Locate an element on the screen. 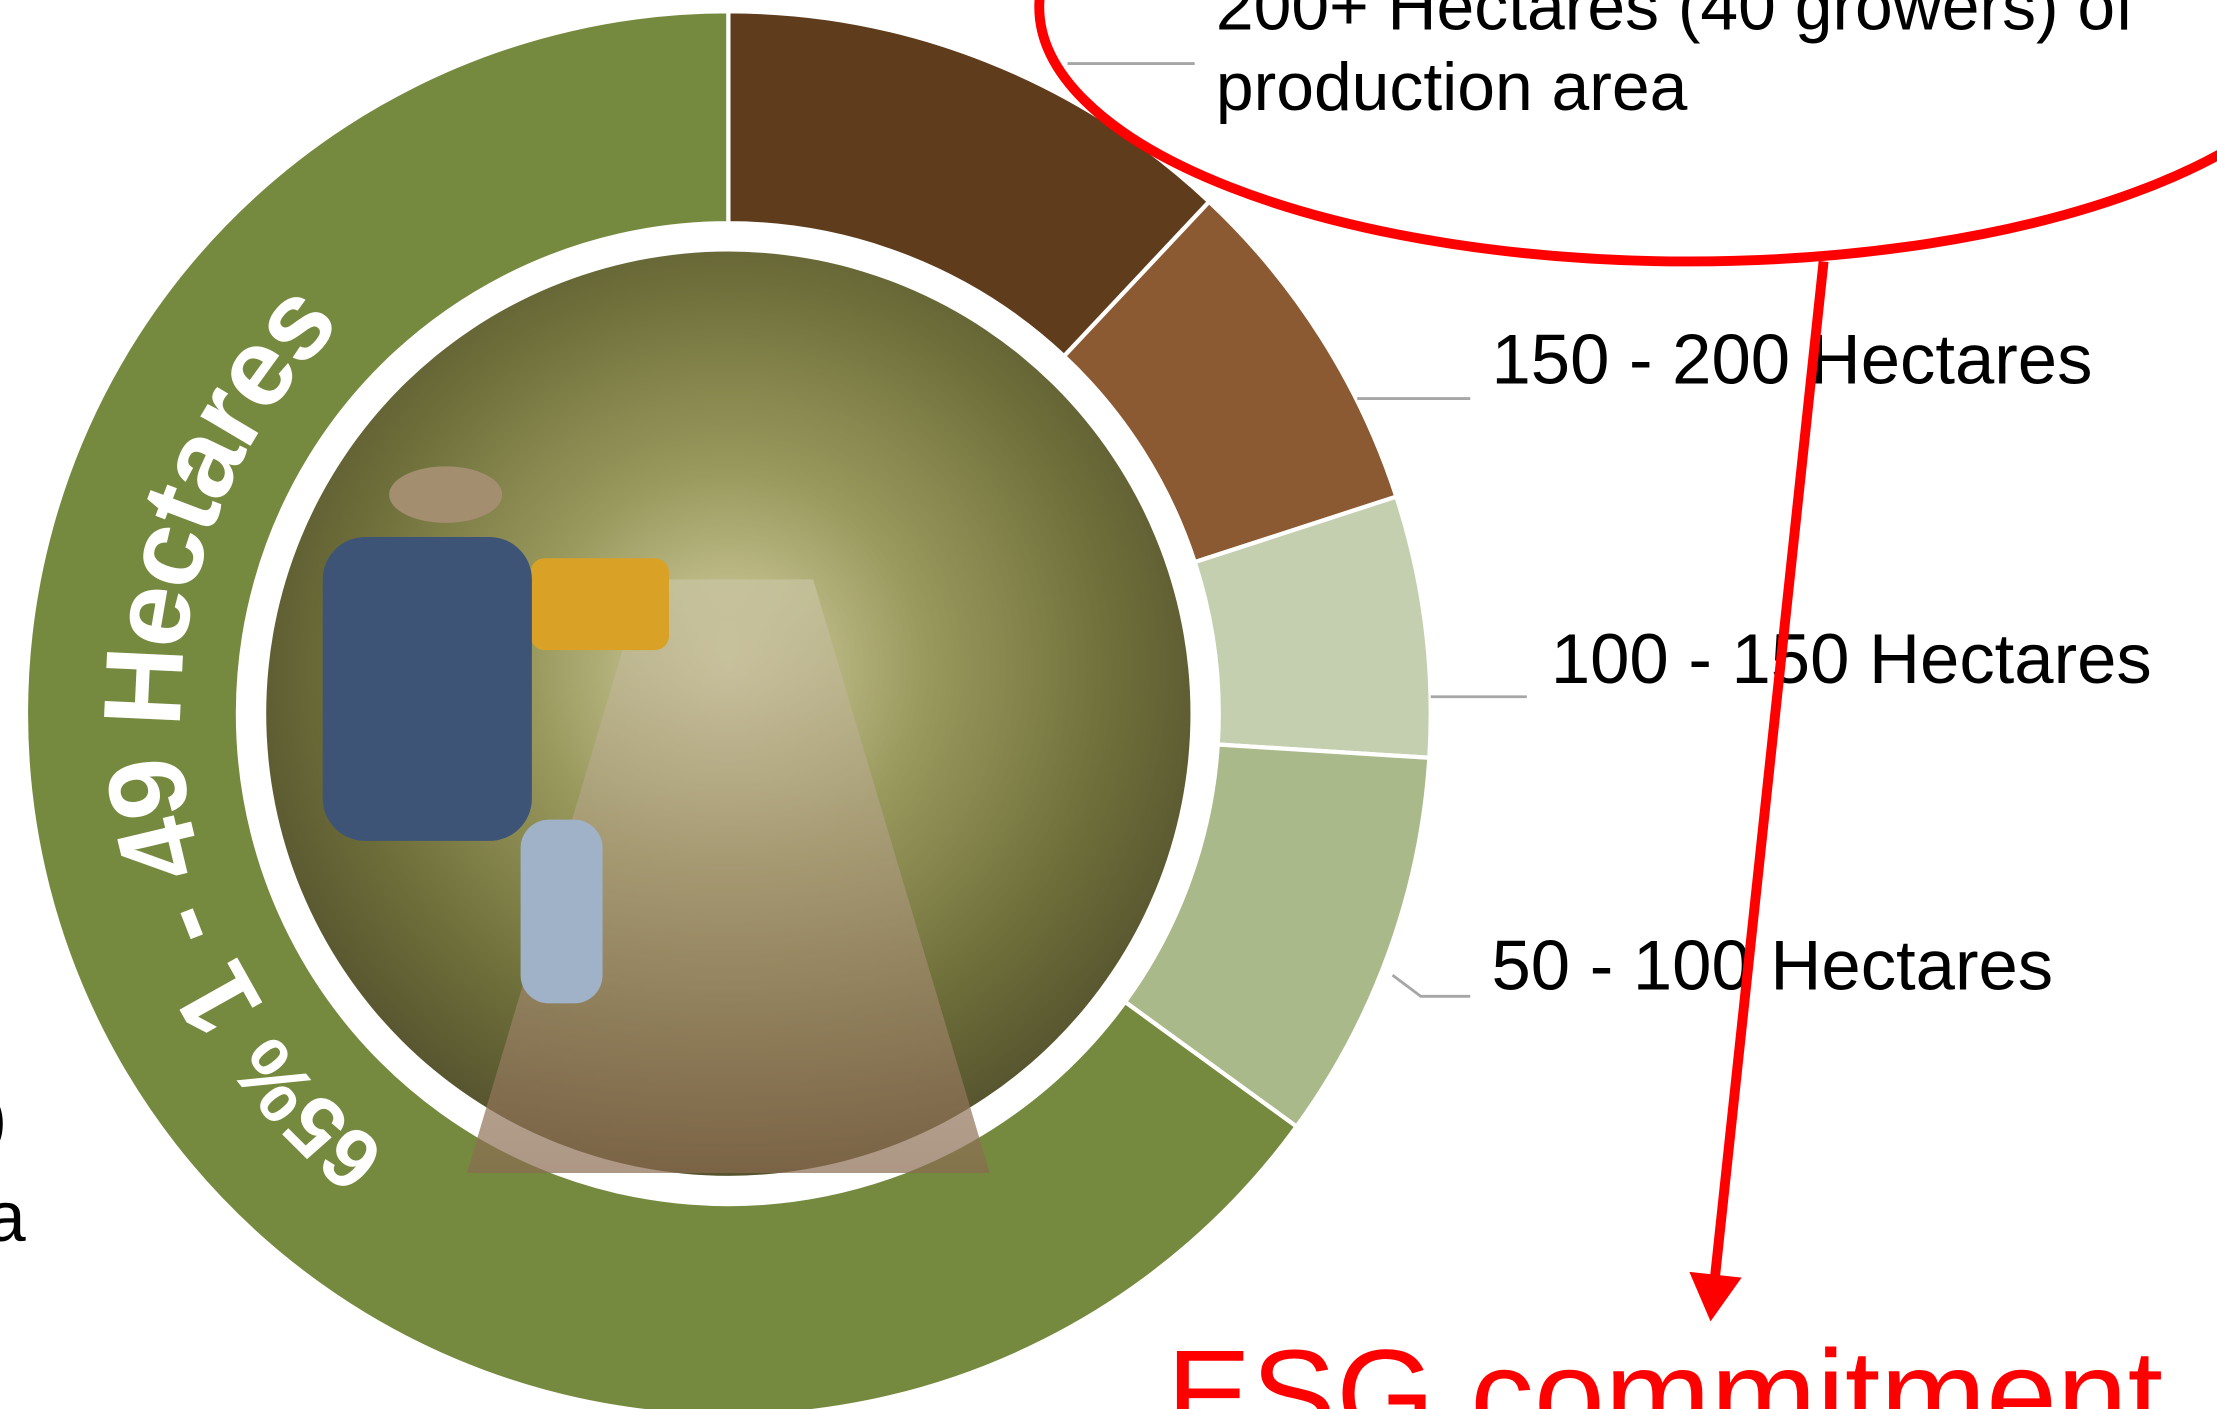  highlight-ellipse is located at coordinates (1625, 133).